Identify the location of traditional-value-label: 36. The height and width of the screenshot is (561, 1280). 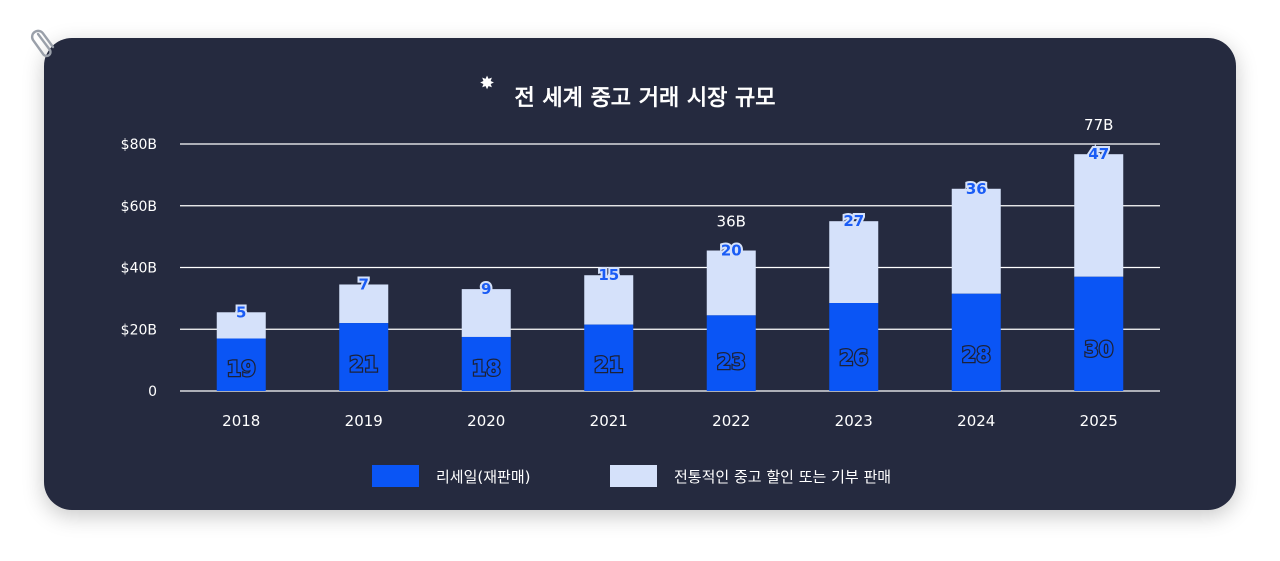
(976, 189).